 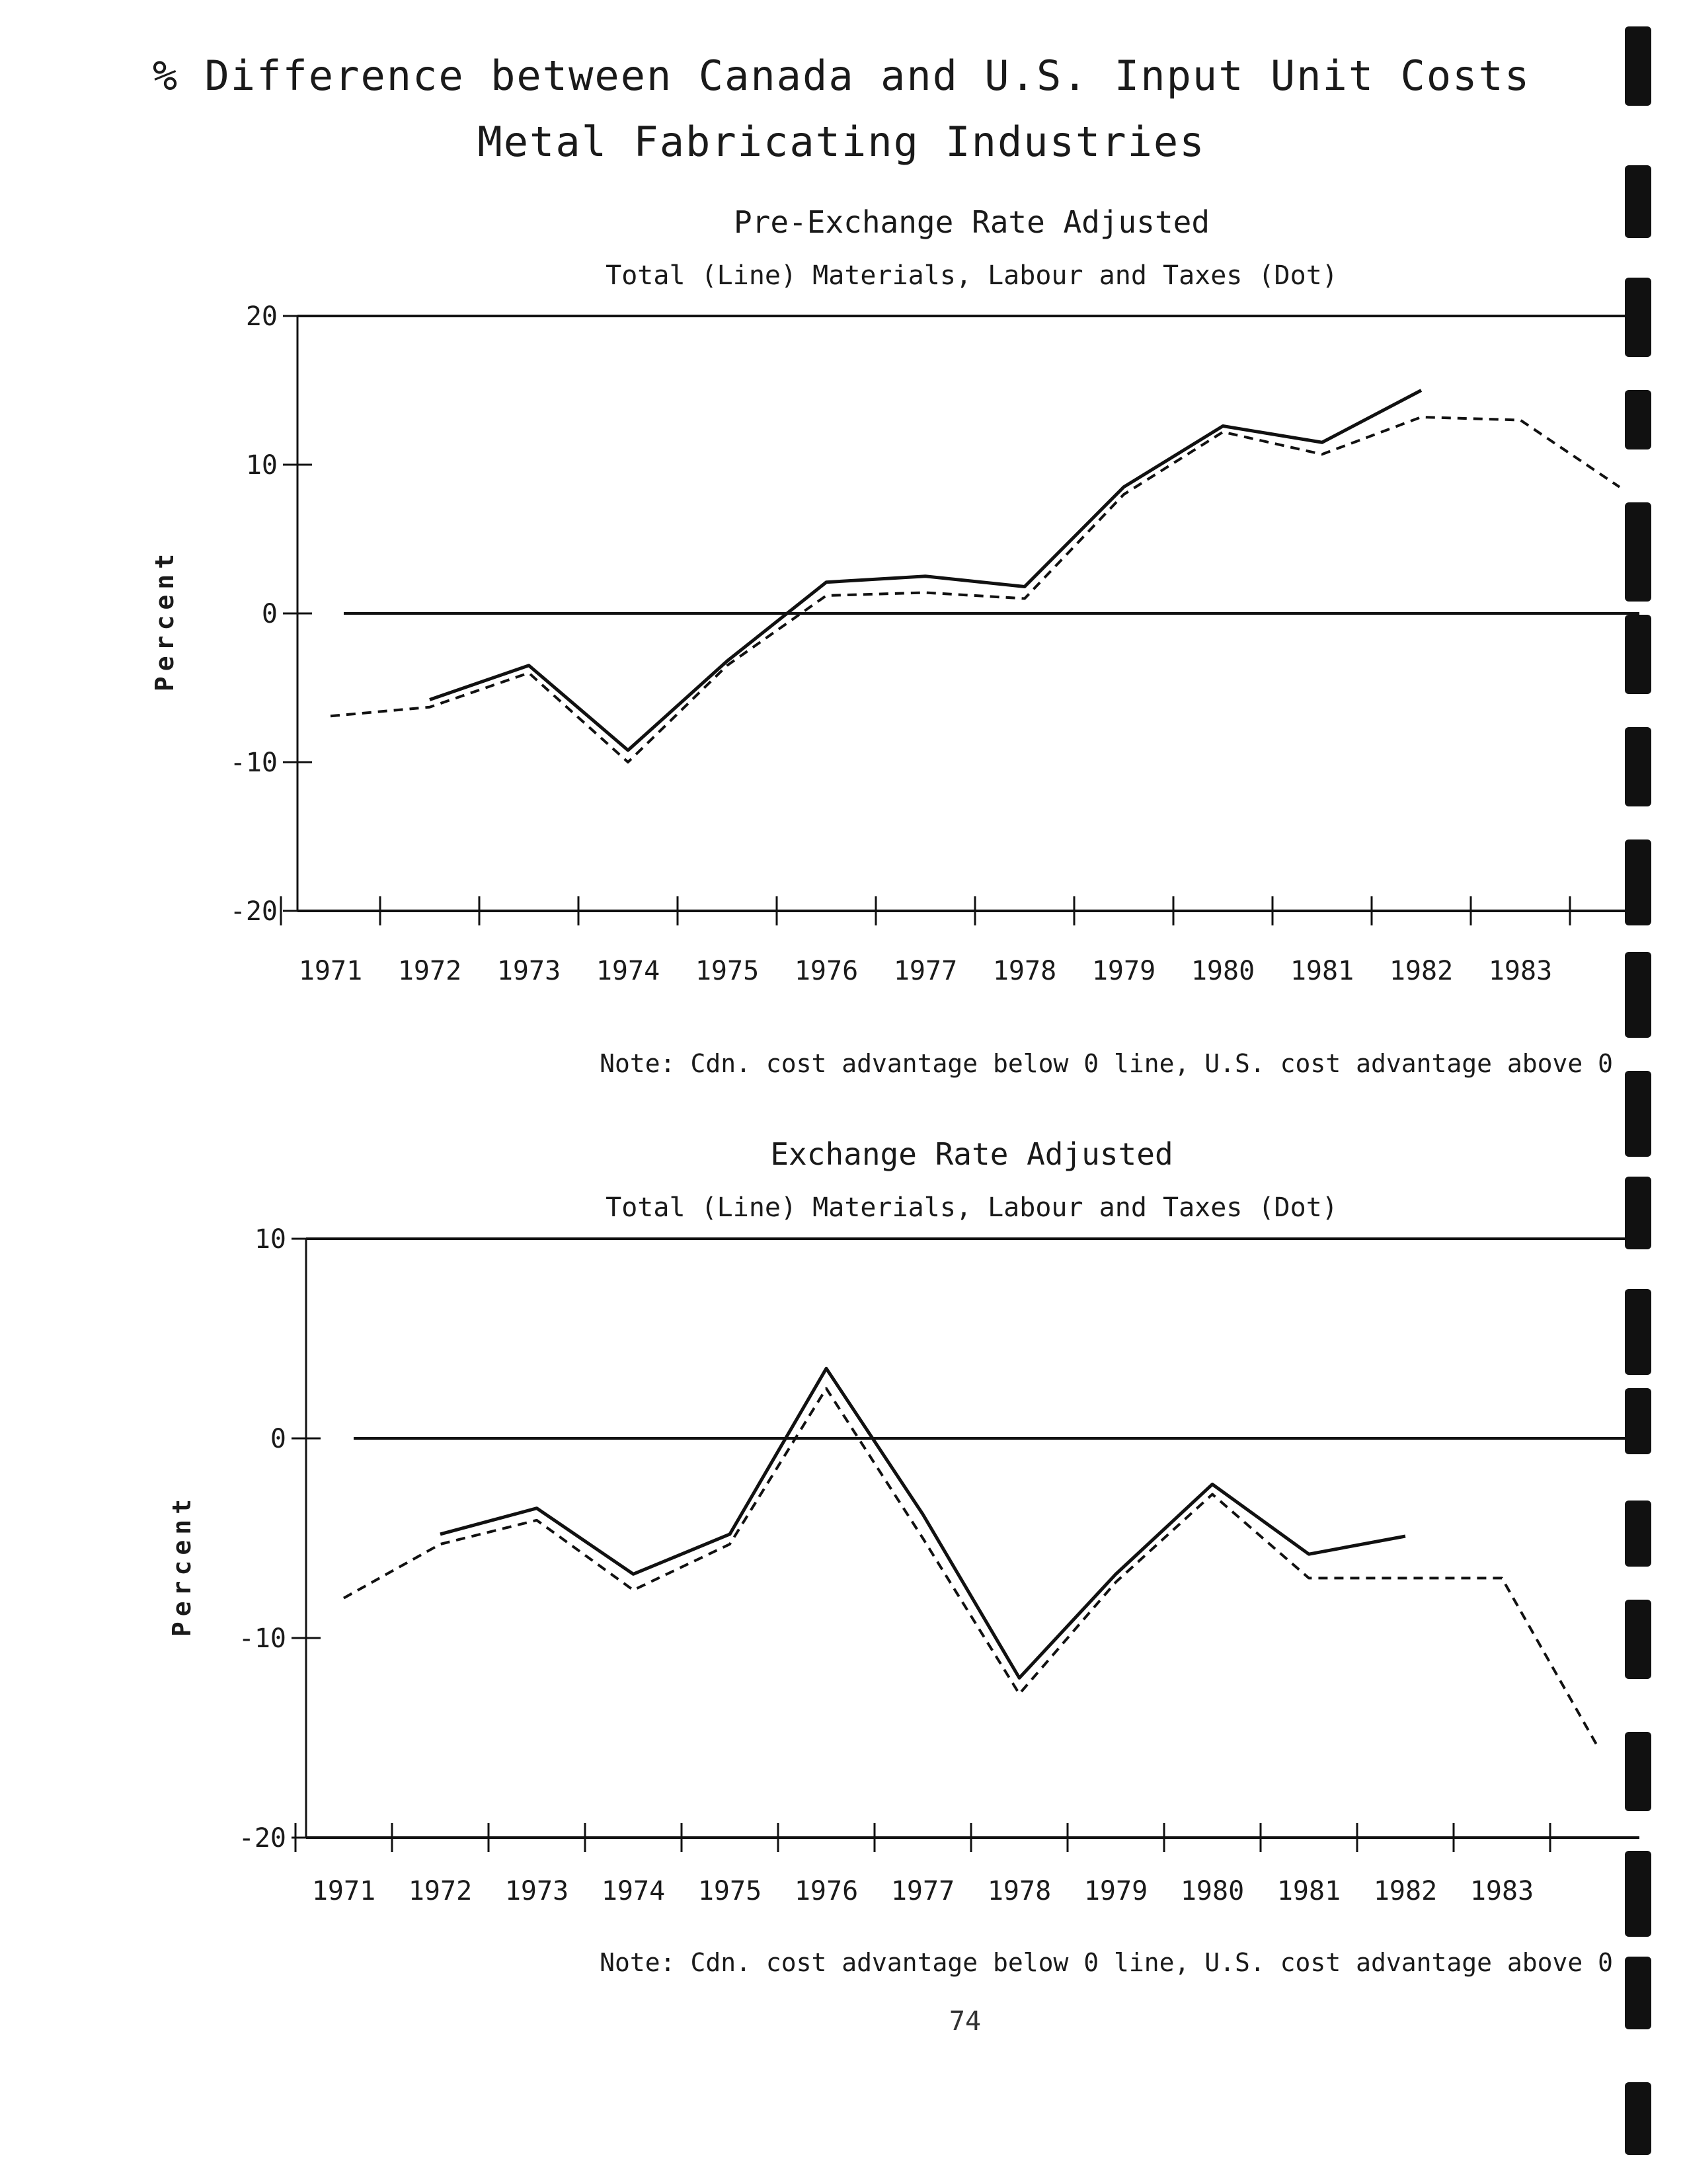 I want to click on chart-subtitle: Pre-Exchange Rate Adjusted, so click(x=972, y=222).